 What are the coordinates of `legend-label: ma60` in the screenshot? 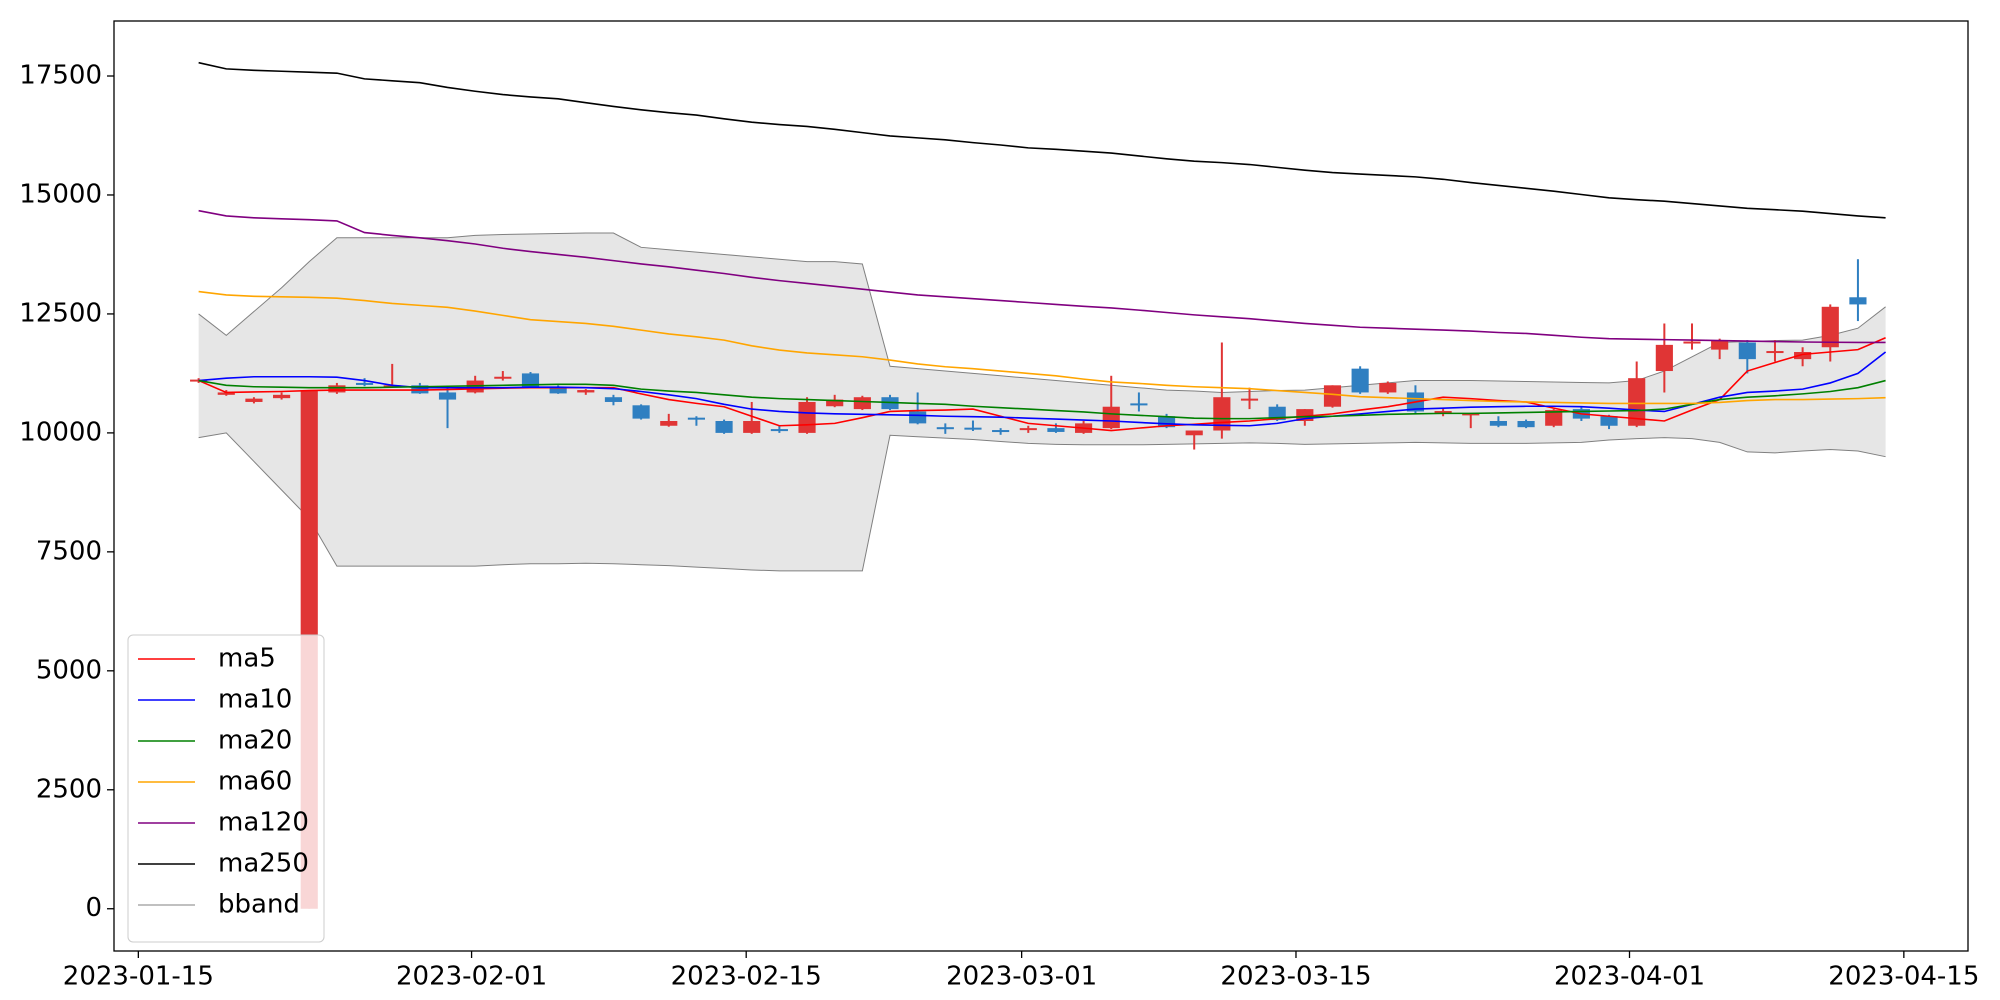 It's located at (255, 782).